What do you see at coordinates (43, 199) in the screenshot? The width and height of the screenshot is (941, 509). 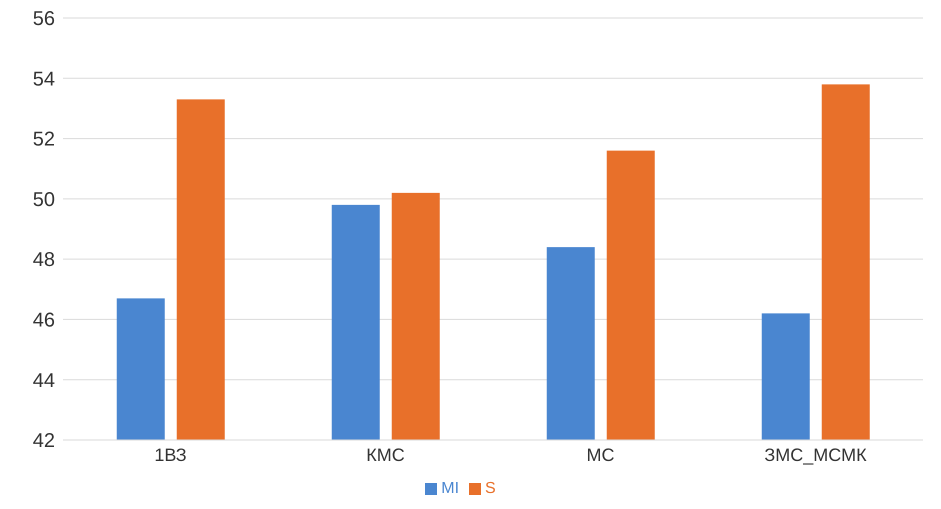 I see `y-tick-label: 50` at bounding box center [43, 199].